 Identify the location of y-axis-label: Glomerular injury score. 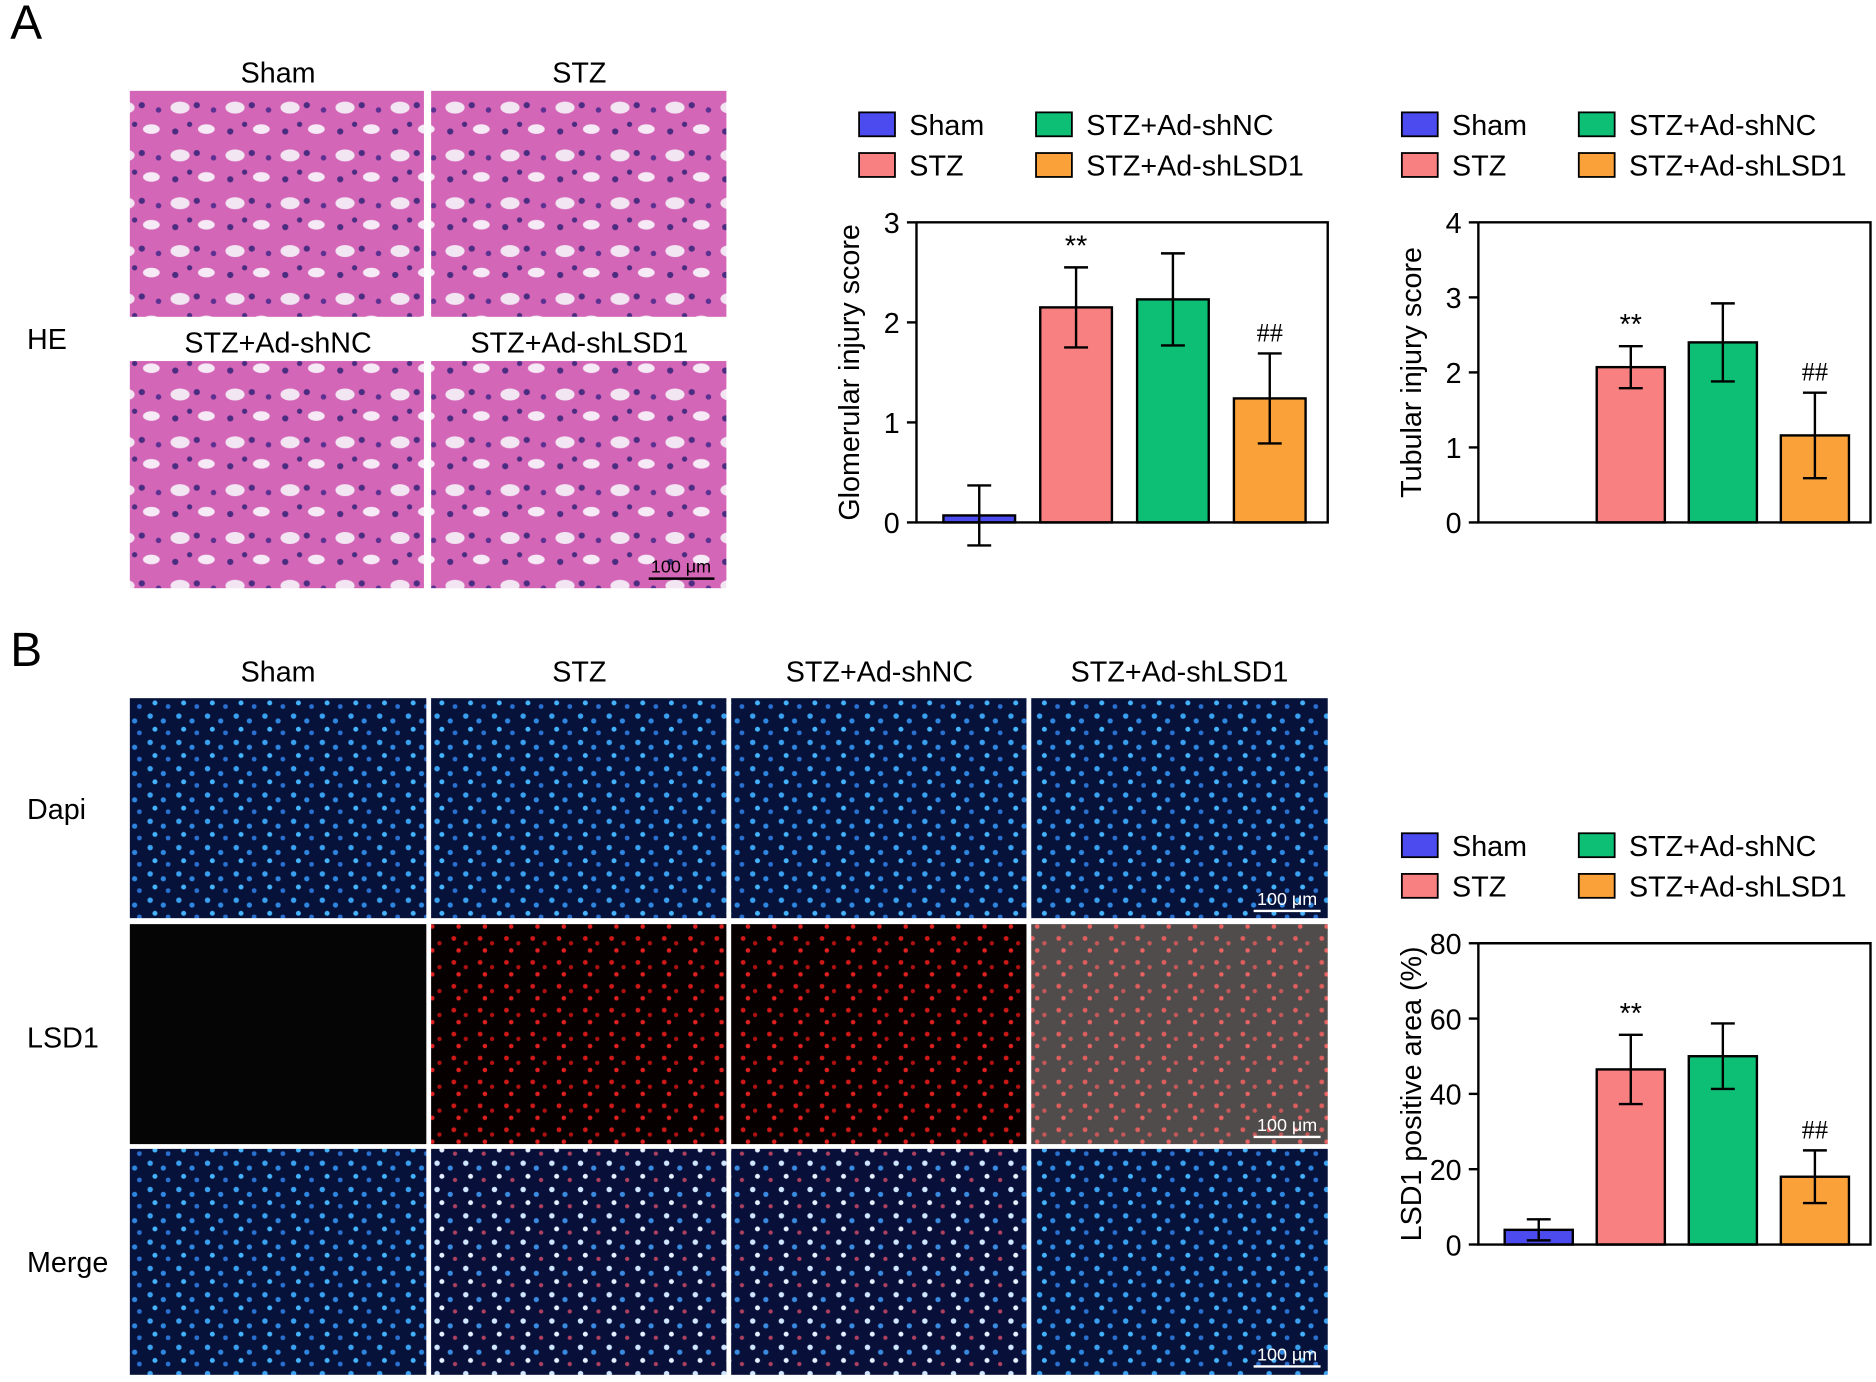
(850, 372).